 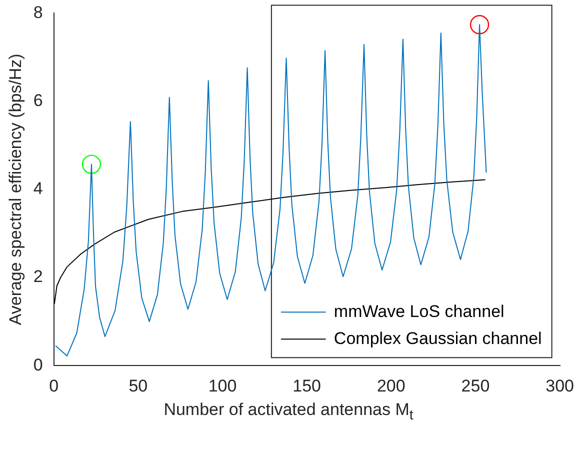 What do you see at coordinates (419, 311) in the screenshot?
I see `legend-label: mmWave LoS channel` at bounding box center [419, 311].